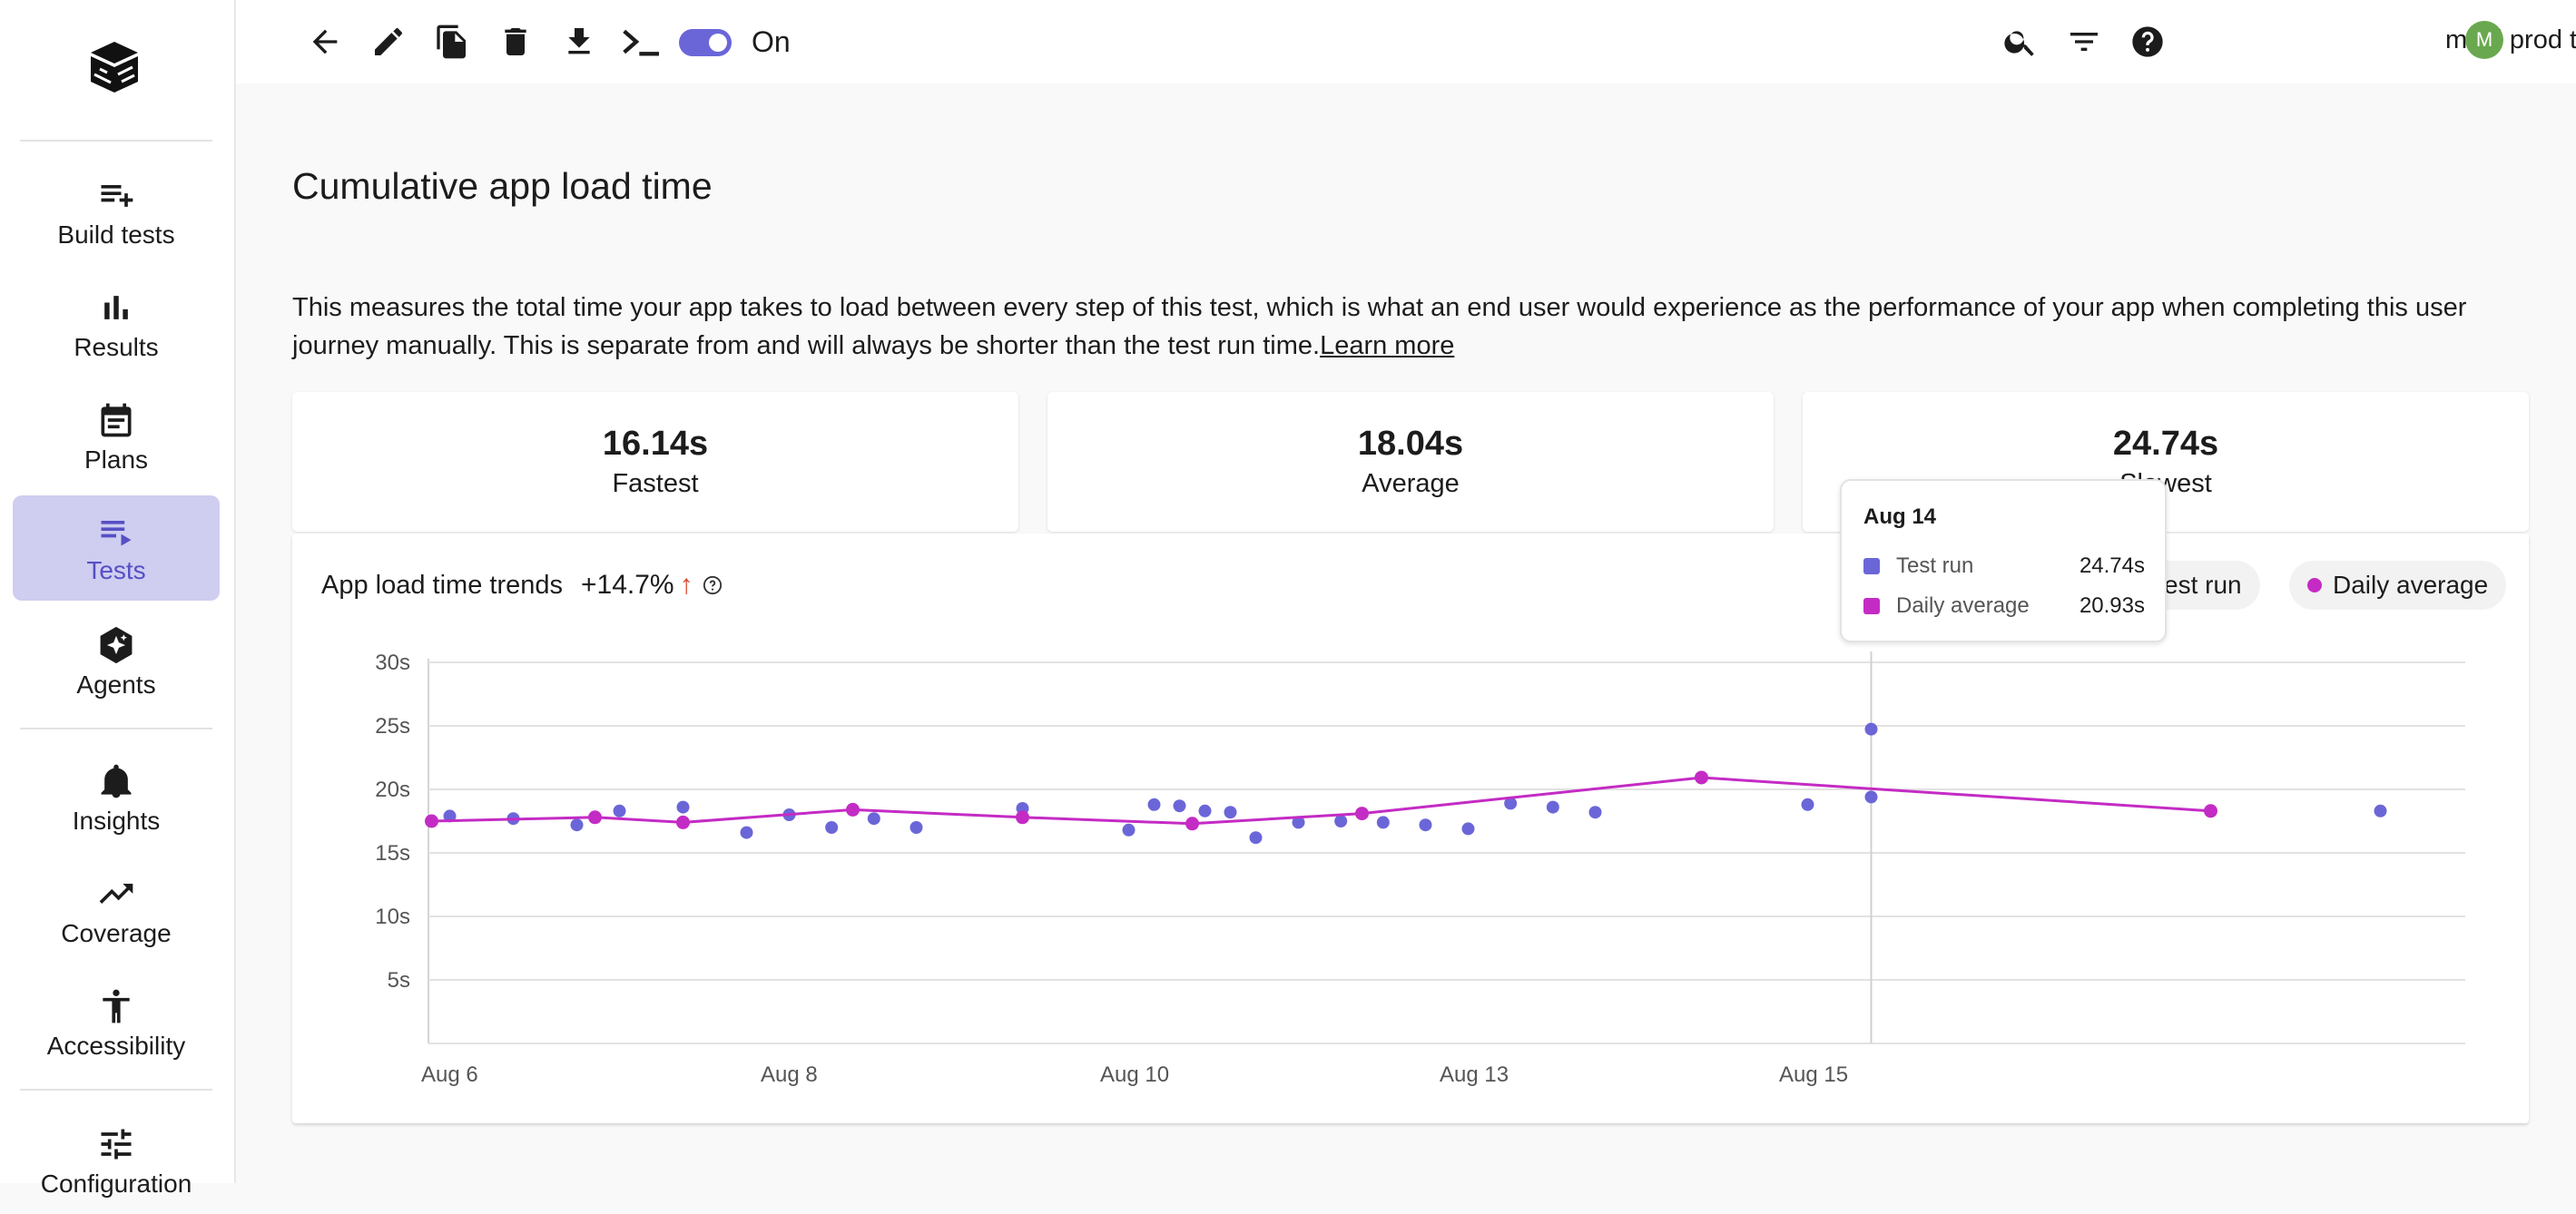 The image size is (2576, 1214). What do you see at coordinates (640, 42) in the screenshot?
I see `terminal-icon` at bounding box center [640, 42].